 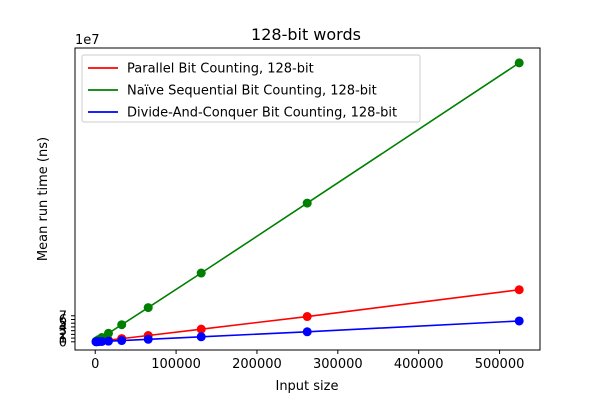 I want to click on y-tick-label: 1, so click(x=63, y=339).